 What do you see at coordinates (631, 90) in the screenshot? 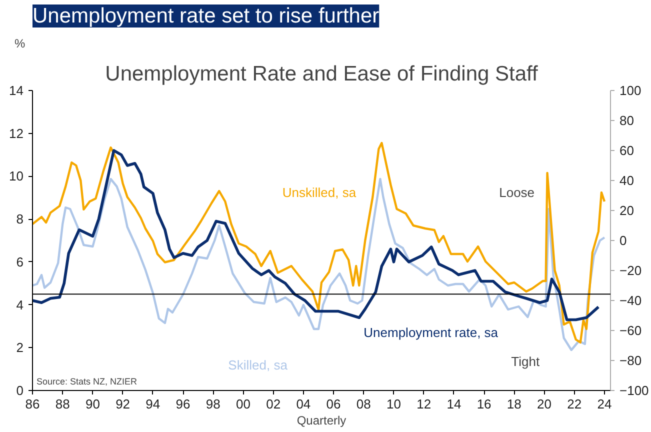
I see `y2-tick-label: 100` at bounding box center [631, 90].